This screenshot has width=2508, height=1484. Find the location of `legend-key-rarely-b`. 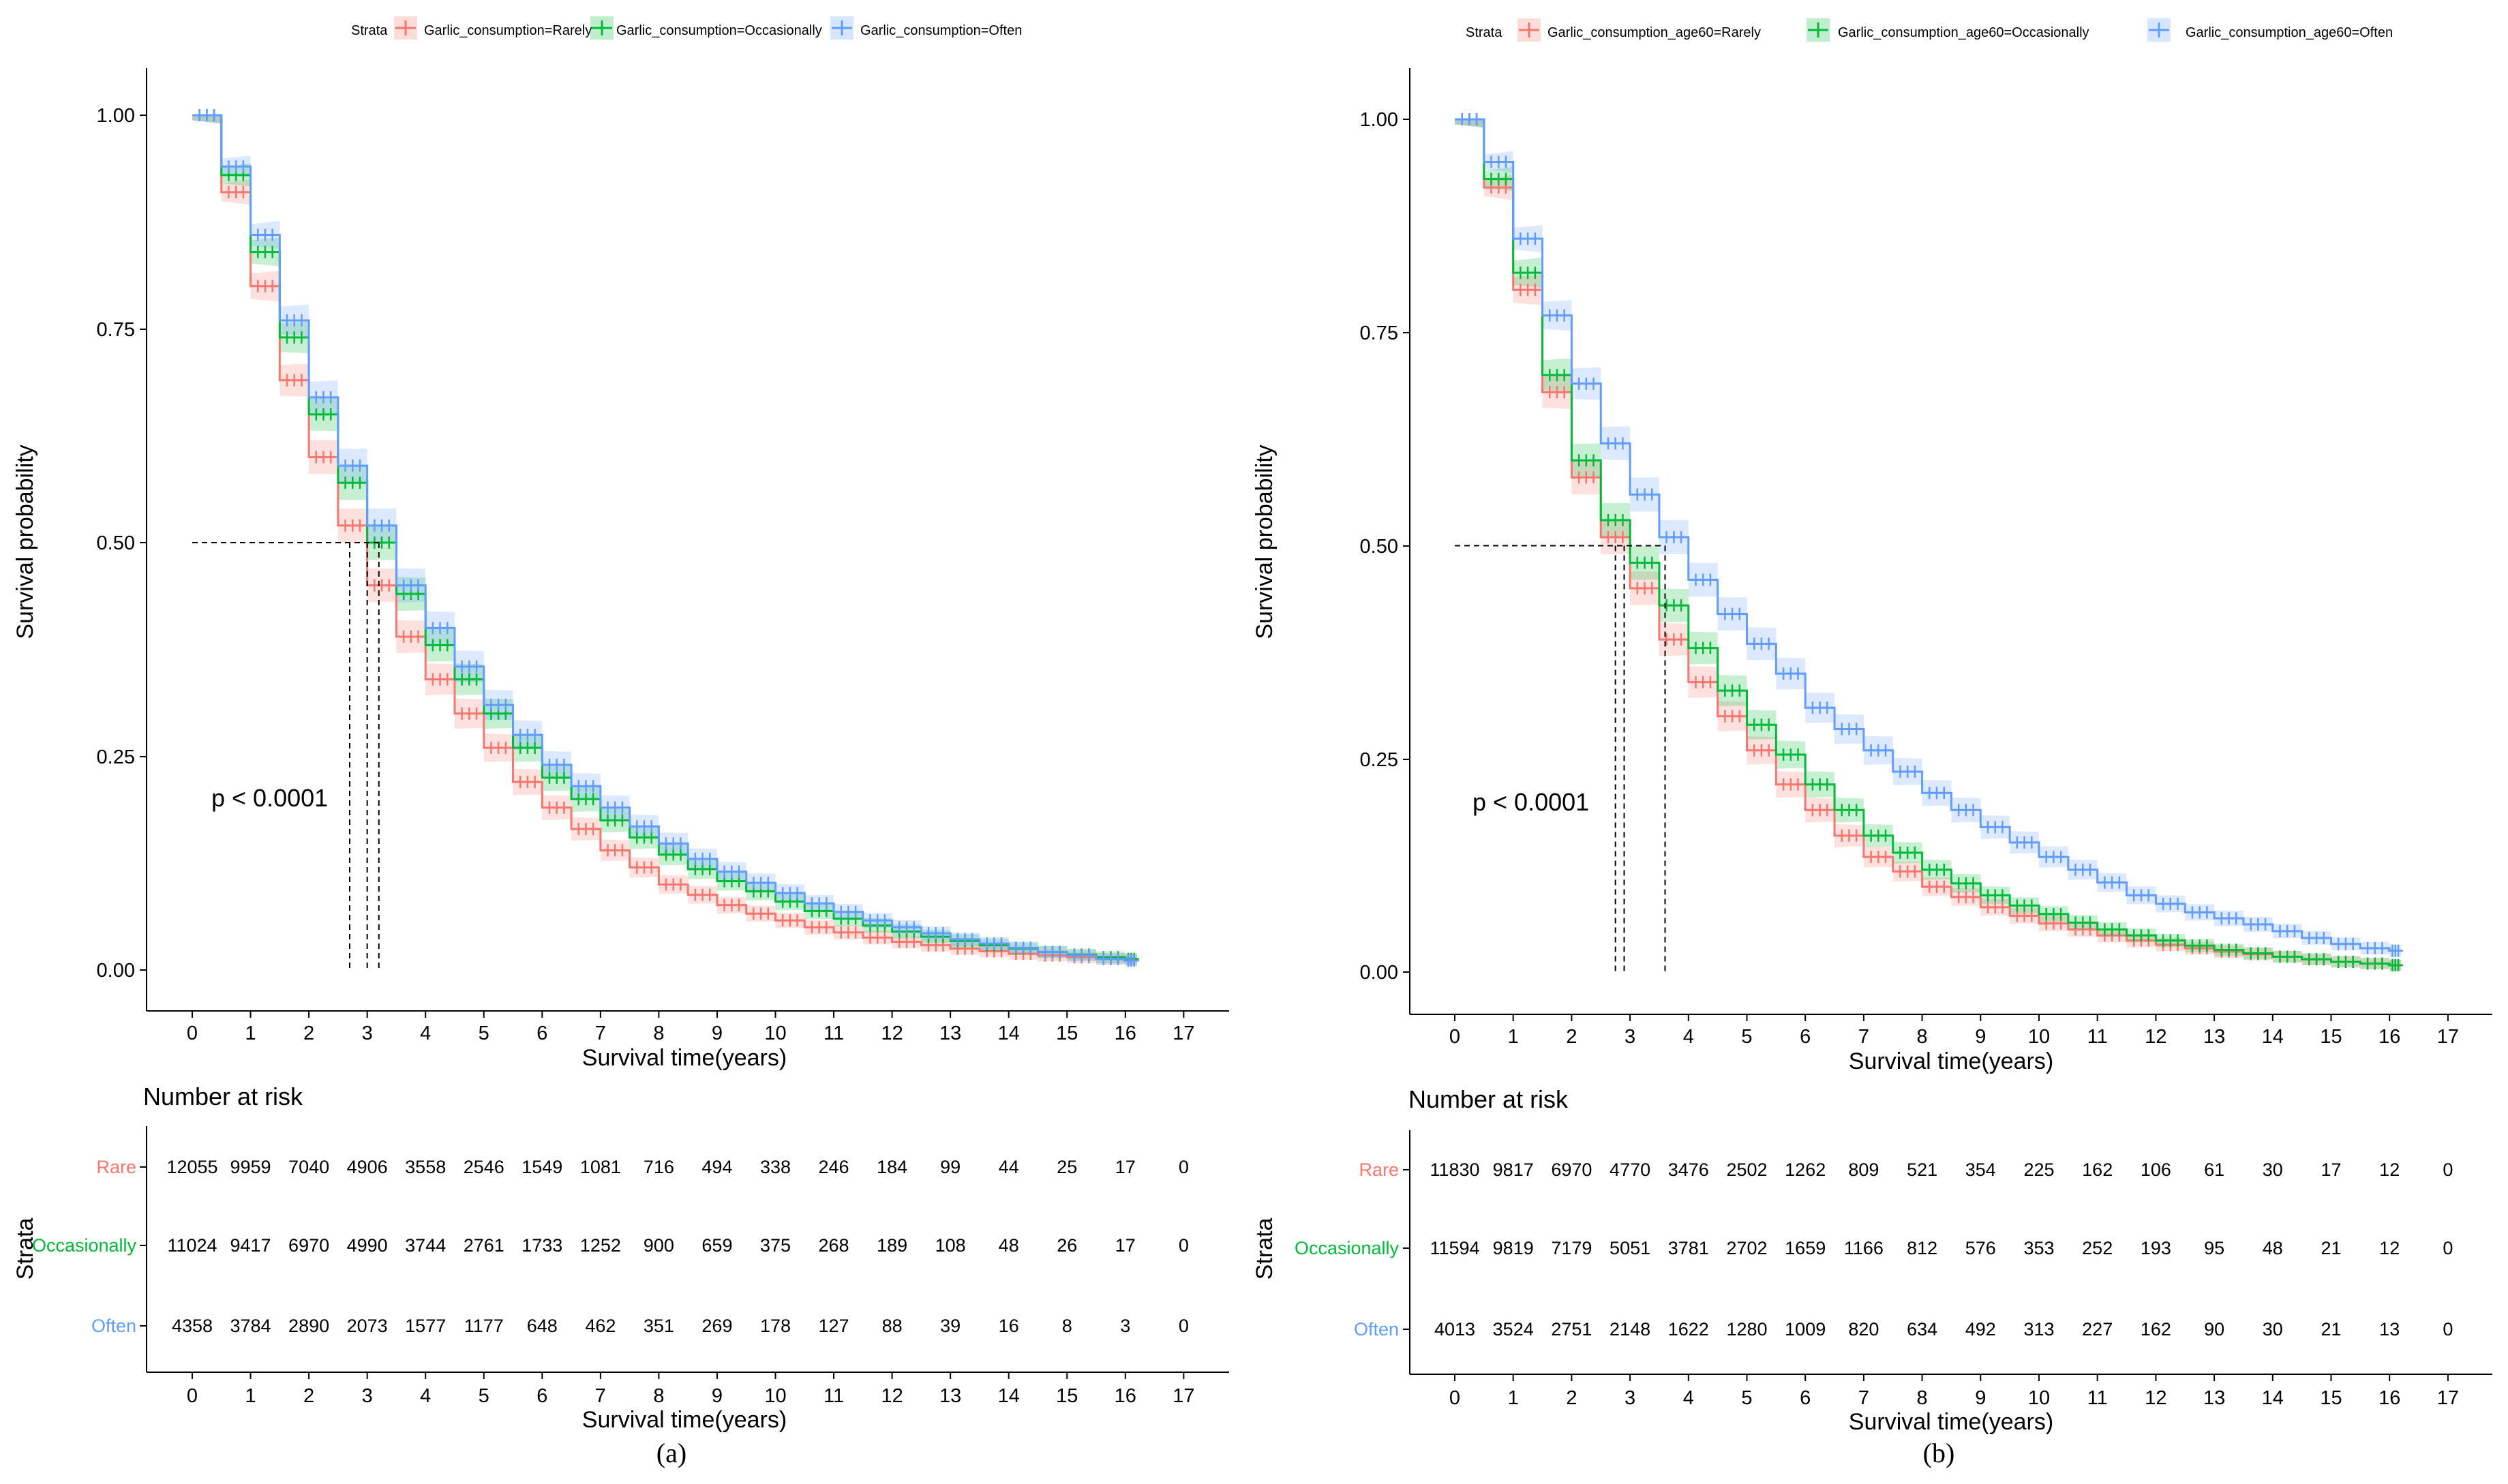

legend-key-rarely-b is located at coordinates (1529, 30).